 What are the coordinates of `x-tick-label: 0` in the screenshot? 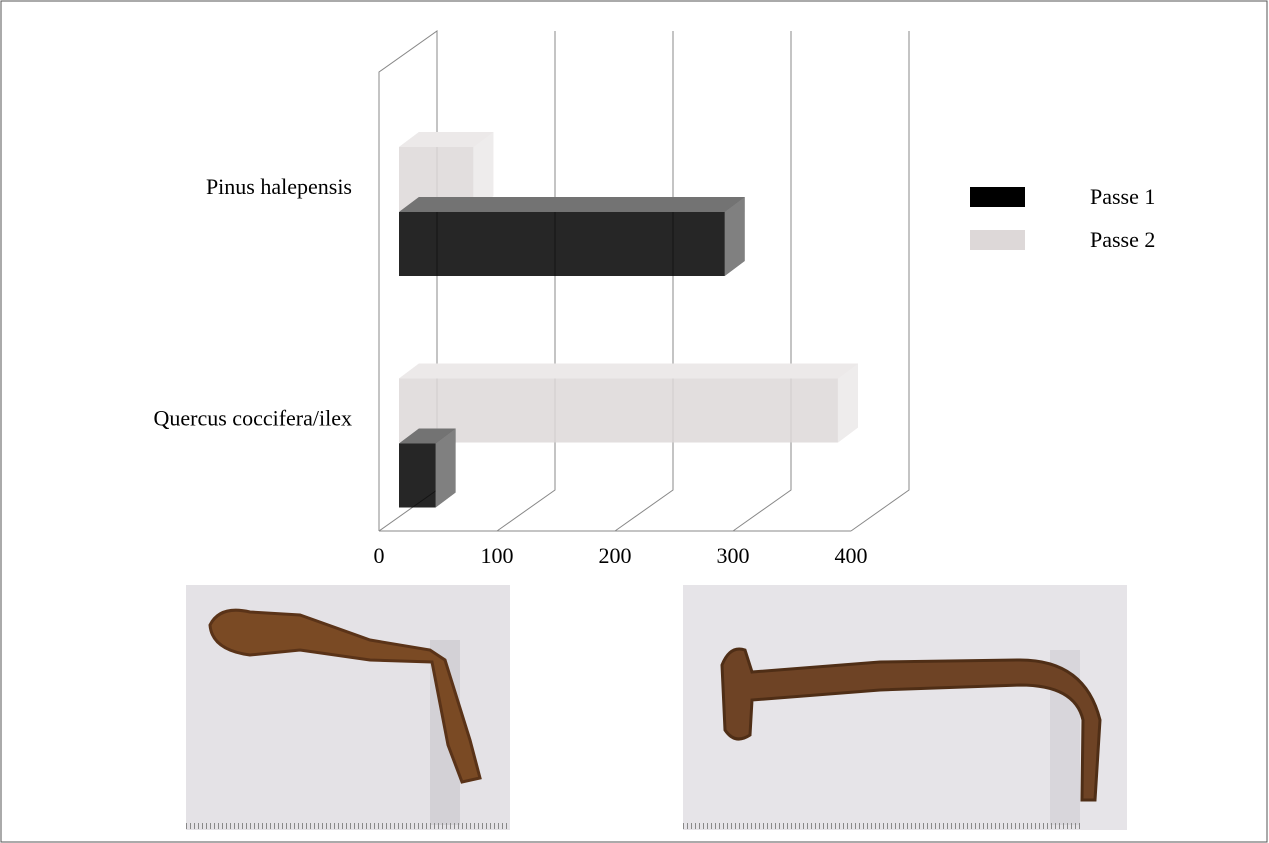 It's located at (379, 555).